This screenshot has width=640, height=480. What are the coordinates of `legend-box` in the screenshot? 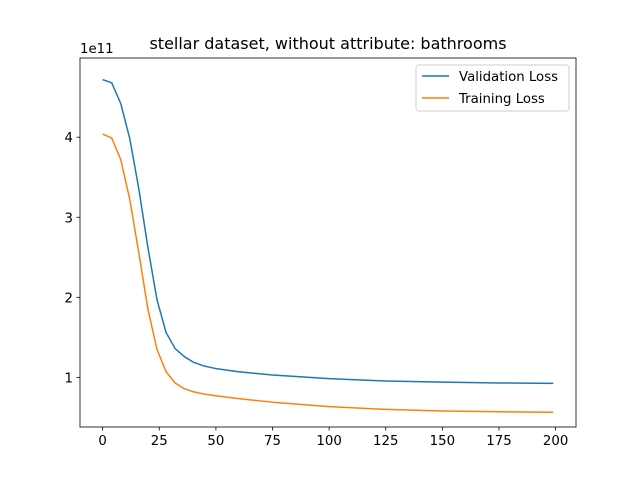 It's located at (492, 88).